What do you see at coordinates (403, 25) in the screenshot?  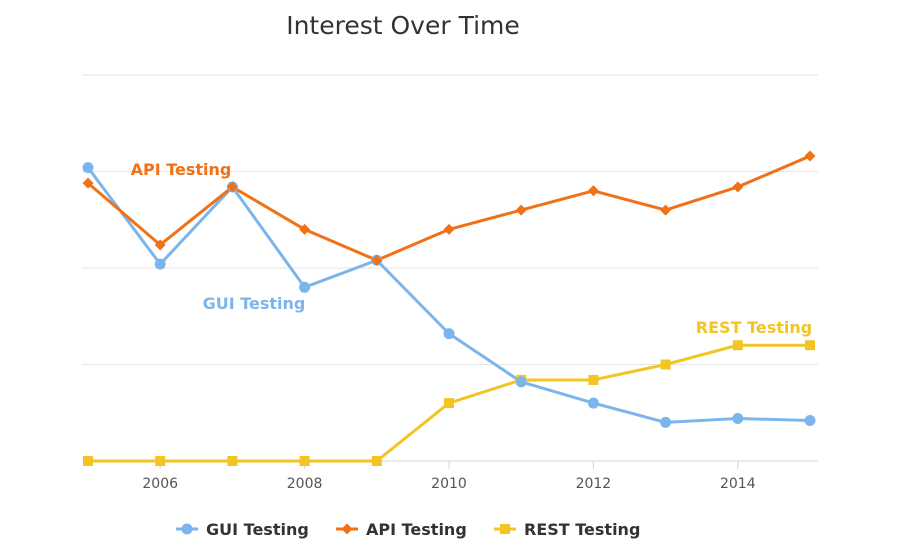 I see `chart-title: Interest Over Time` at bounding box center [403, 25].